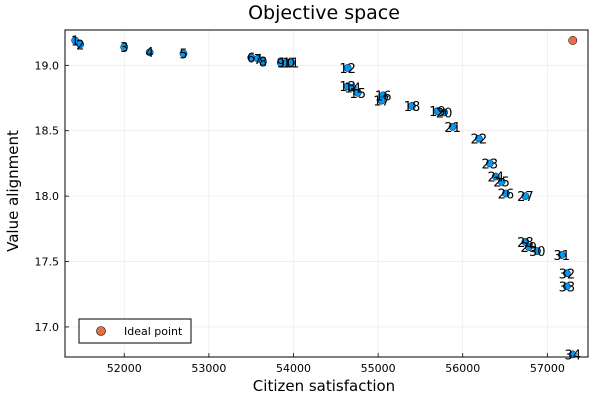  What do you see at coordinates (101, 331) in the screenshot?
I see `legend-marker-ideal-point` at bounding box center [101, 331].